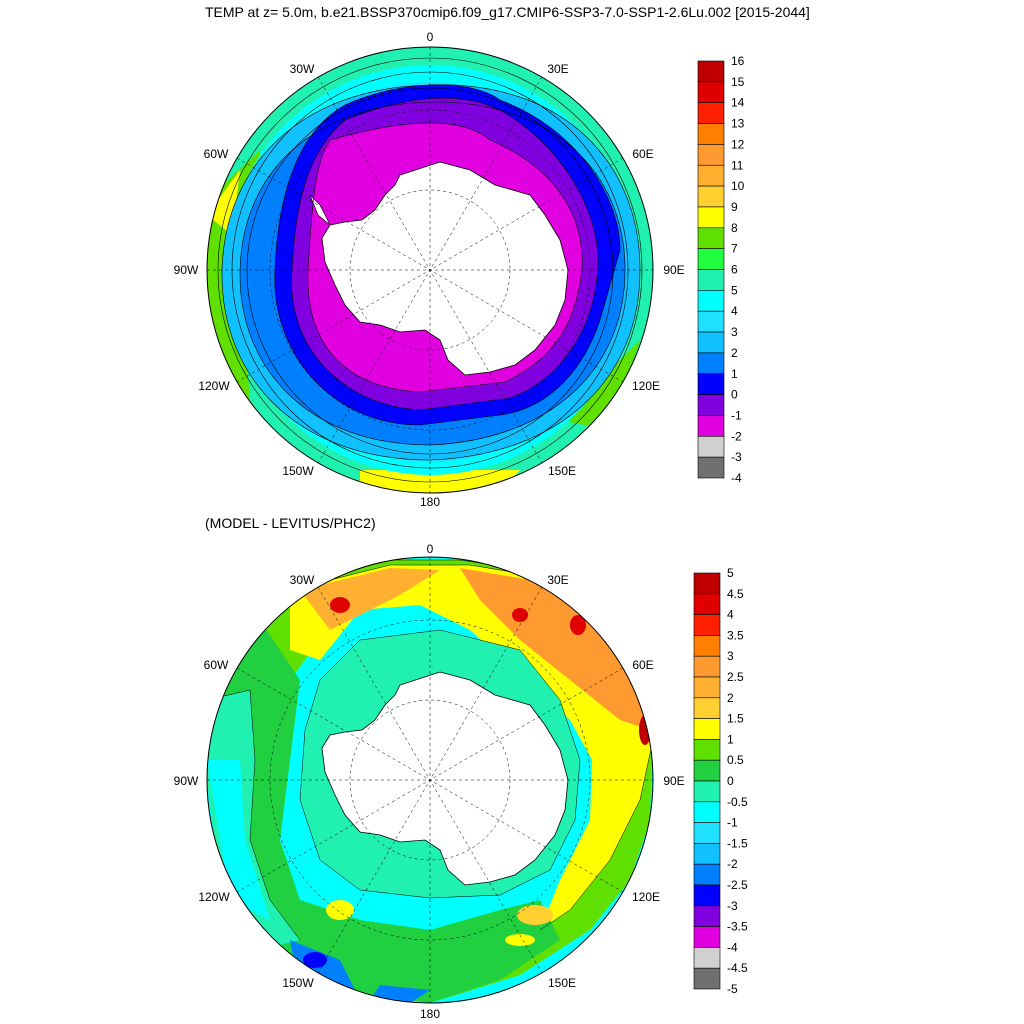 This screenshot has height=1024, width=1024. Describe the element at coordinates (562, 471) in the screenshot. I see `lon-label-150e: 150E` at that location.